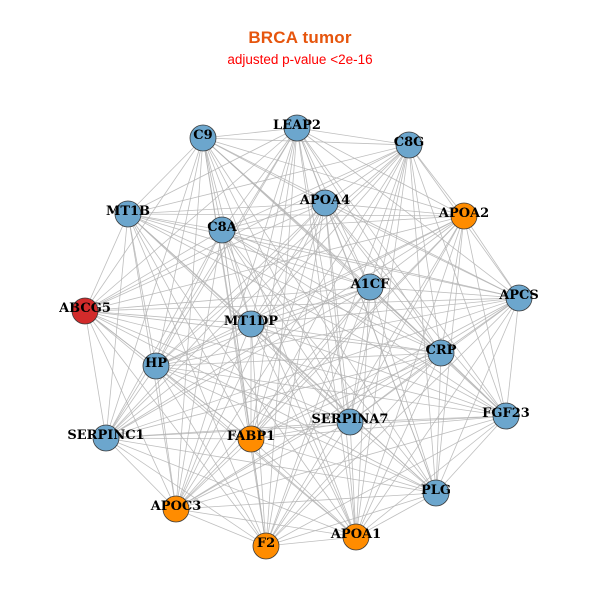 The height and width of the screenshot is (600, 600). Describe the element at coordinates (251, 439) in the screenshot. I see `network-node-FABP1` at that location.